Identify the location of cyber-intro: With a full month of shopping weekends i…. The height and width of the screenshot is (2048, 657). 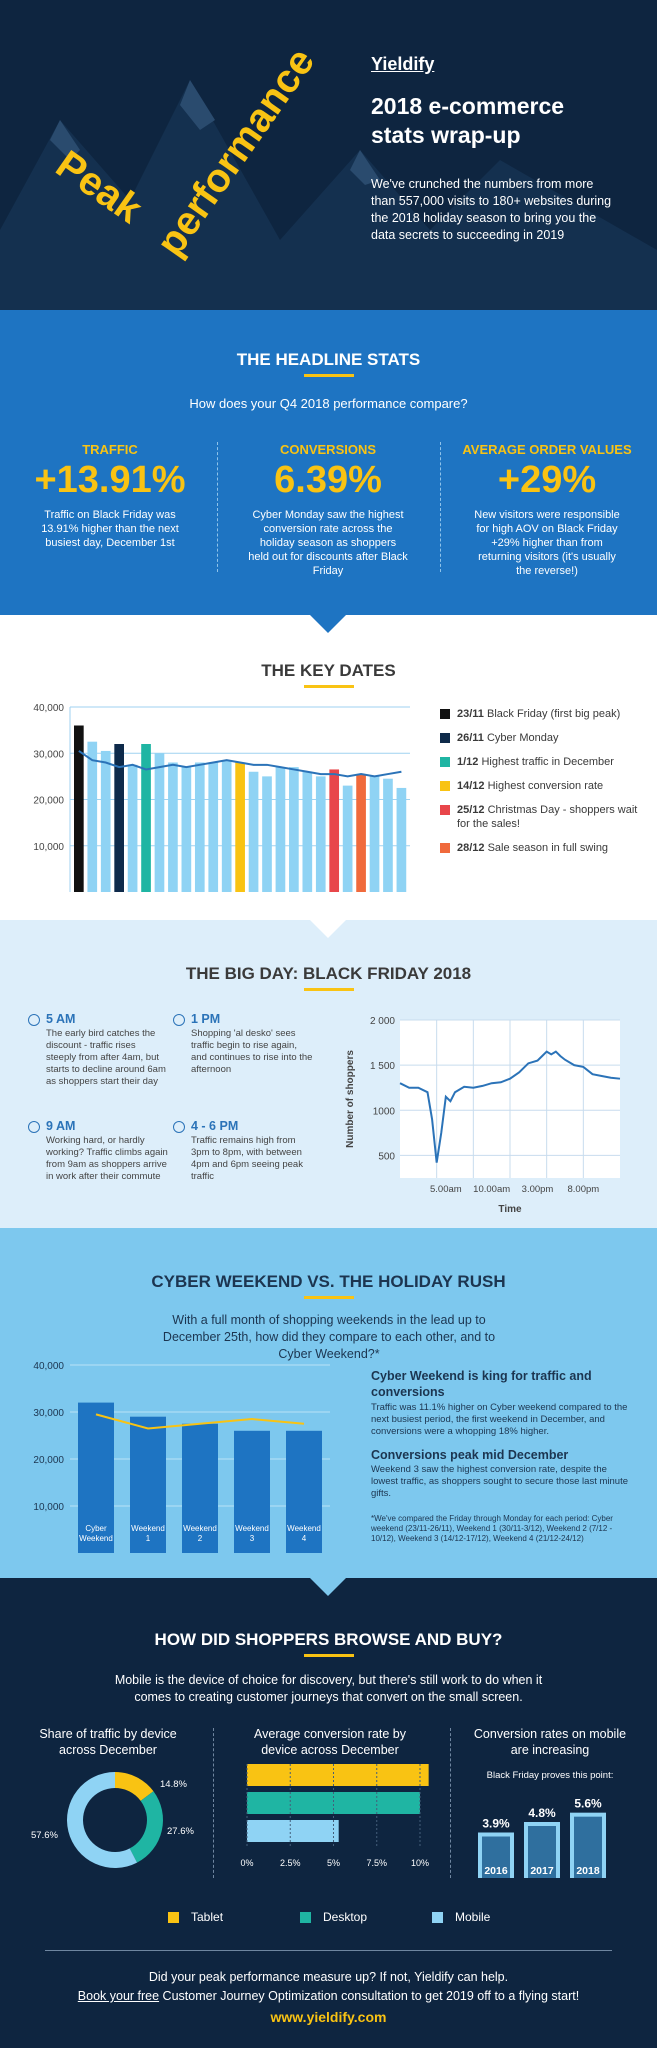
(329, 1337).